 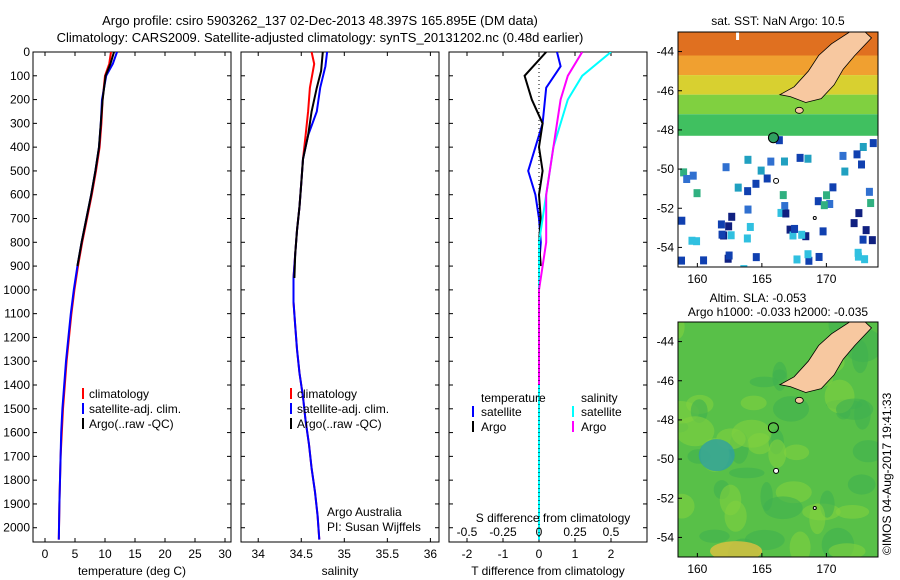 What do you see at coordinates (773, 138) in the screenshot?
I see `argo-float-marker` at bounding box center [773, 138].